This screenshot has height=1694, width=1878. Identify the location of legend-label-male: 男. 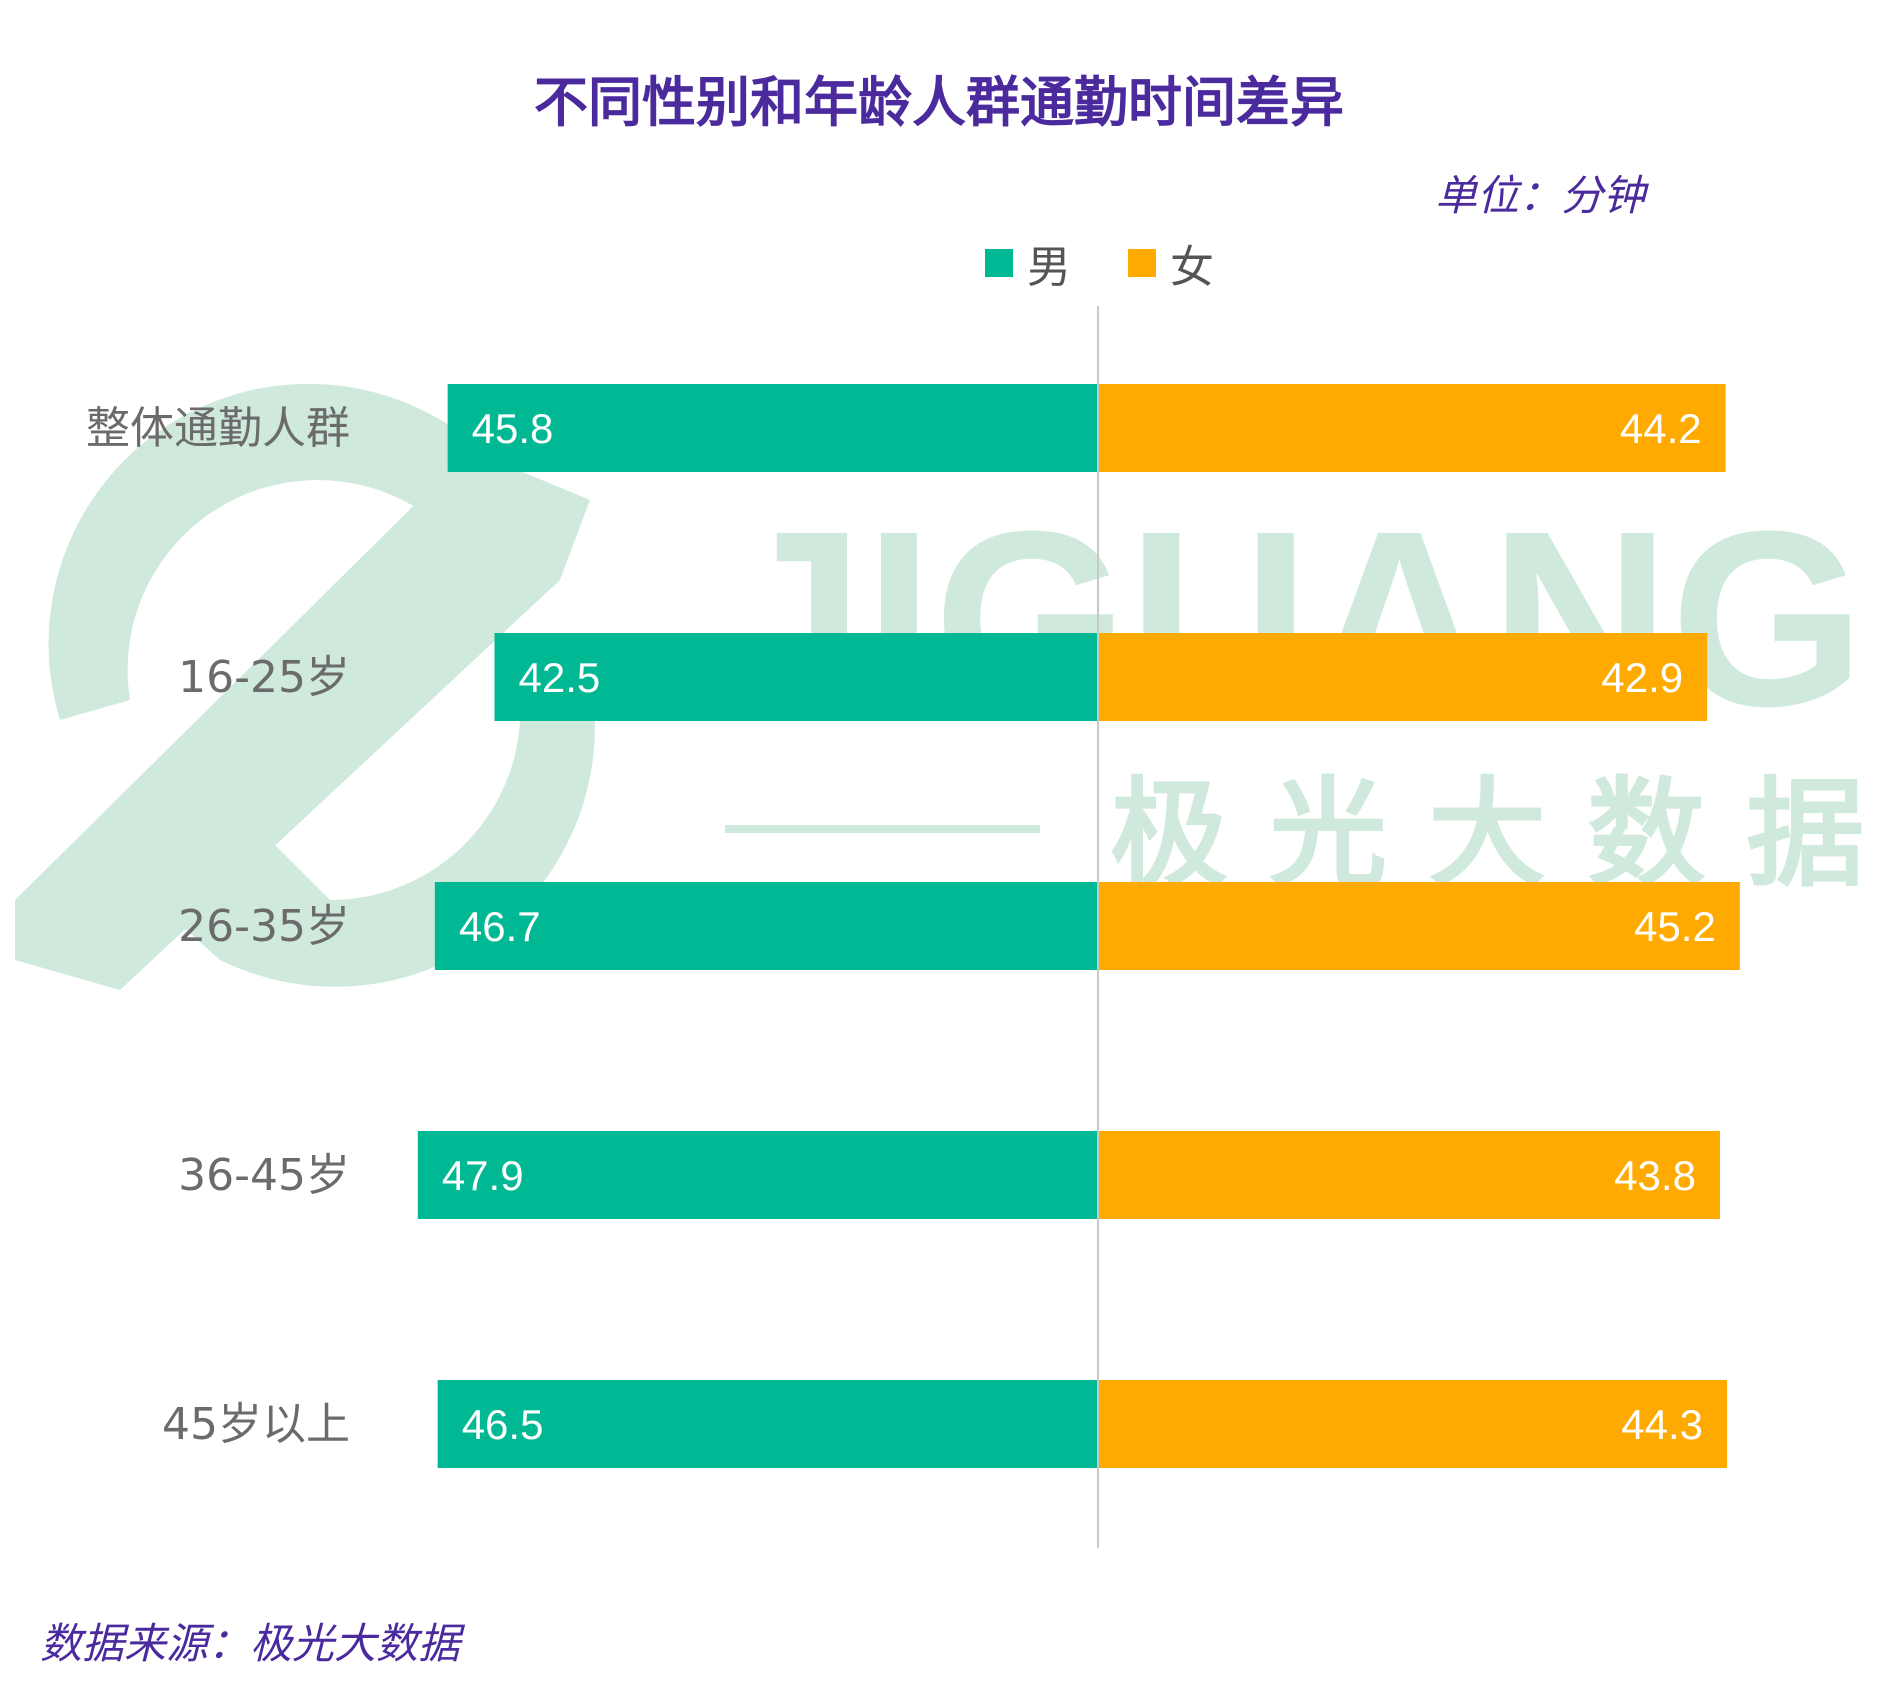
(1049, 267).